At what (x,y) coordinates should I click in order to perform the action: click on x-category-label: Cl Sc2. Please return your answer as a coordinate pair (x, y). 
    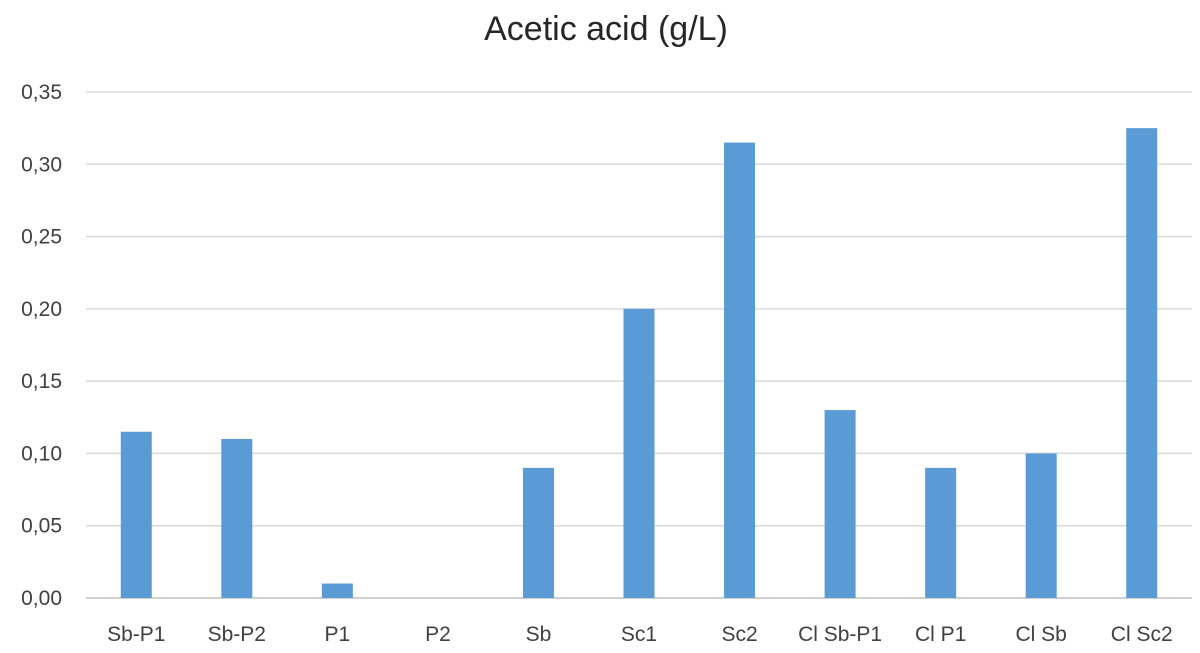
    Looking at the image, I should click on (1142, 634).